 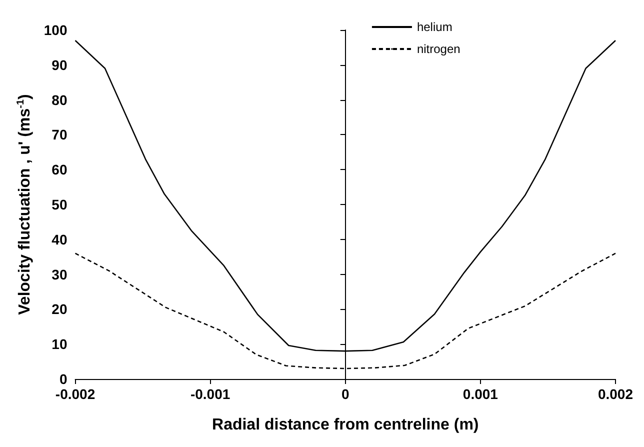 What do you see at coordinates (60, 170) in the screenshot?
I see `y-tick-label: 60` at bounding box center [60, 170].